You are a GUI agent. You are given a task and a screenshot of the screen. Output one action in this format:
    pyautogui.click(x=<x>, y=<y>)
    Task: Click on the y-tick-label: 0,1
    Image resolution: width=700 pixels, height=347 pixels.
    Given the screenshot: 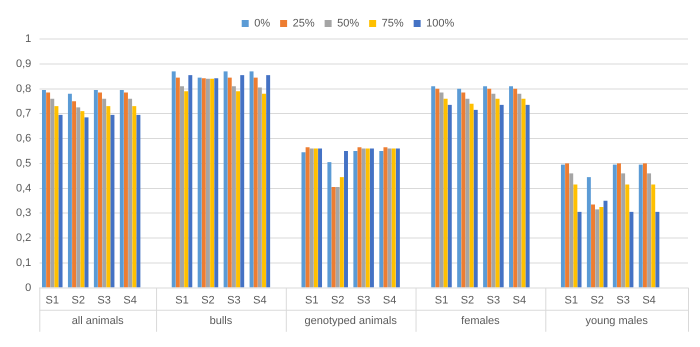 What is the action you would take?
    pyautogui.click(x=24, y=262)
    